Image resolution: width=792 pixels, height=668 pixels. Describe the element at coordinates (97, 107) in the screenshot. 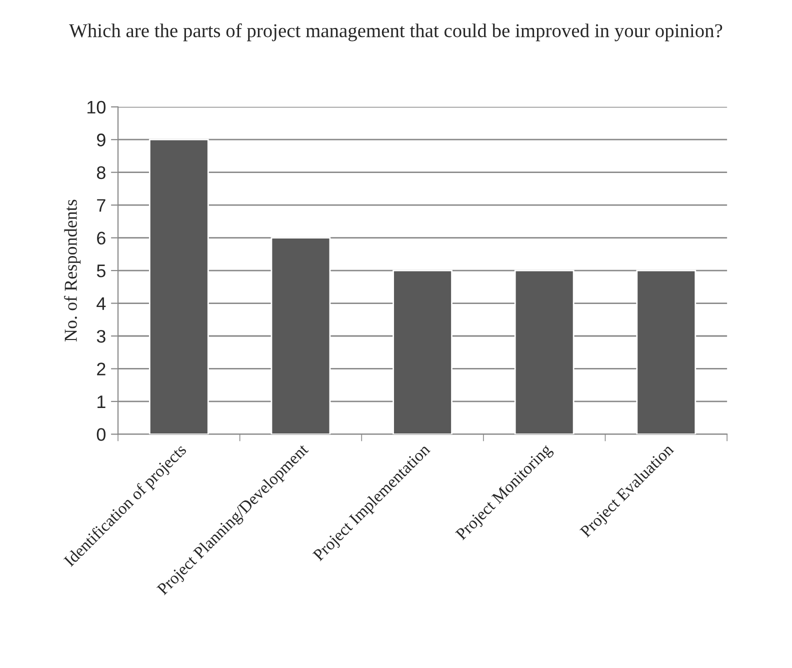

I see `y-tick-label: 10` at that location.